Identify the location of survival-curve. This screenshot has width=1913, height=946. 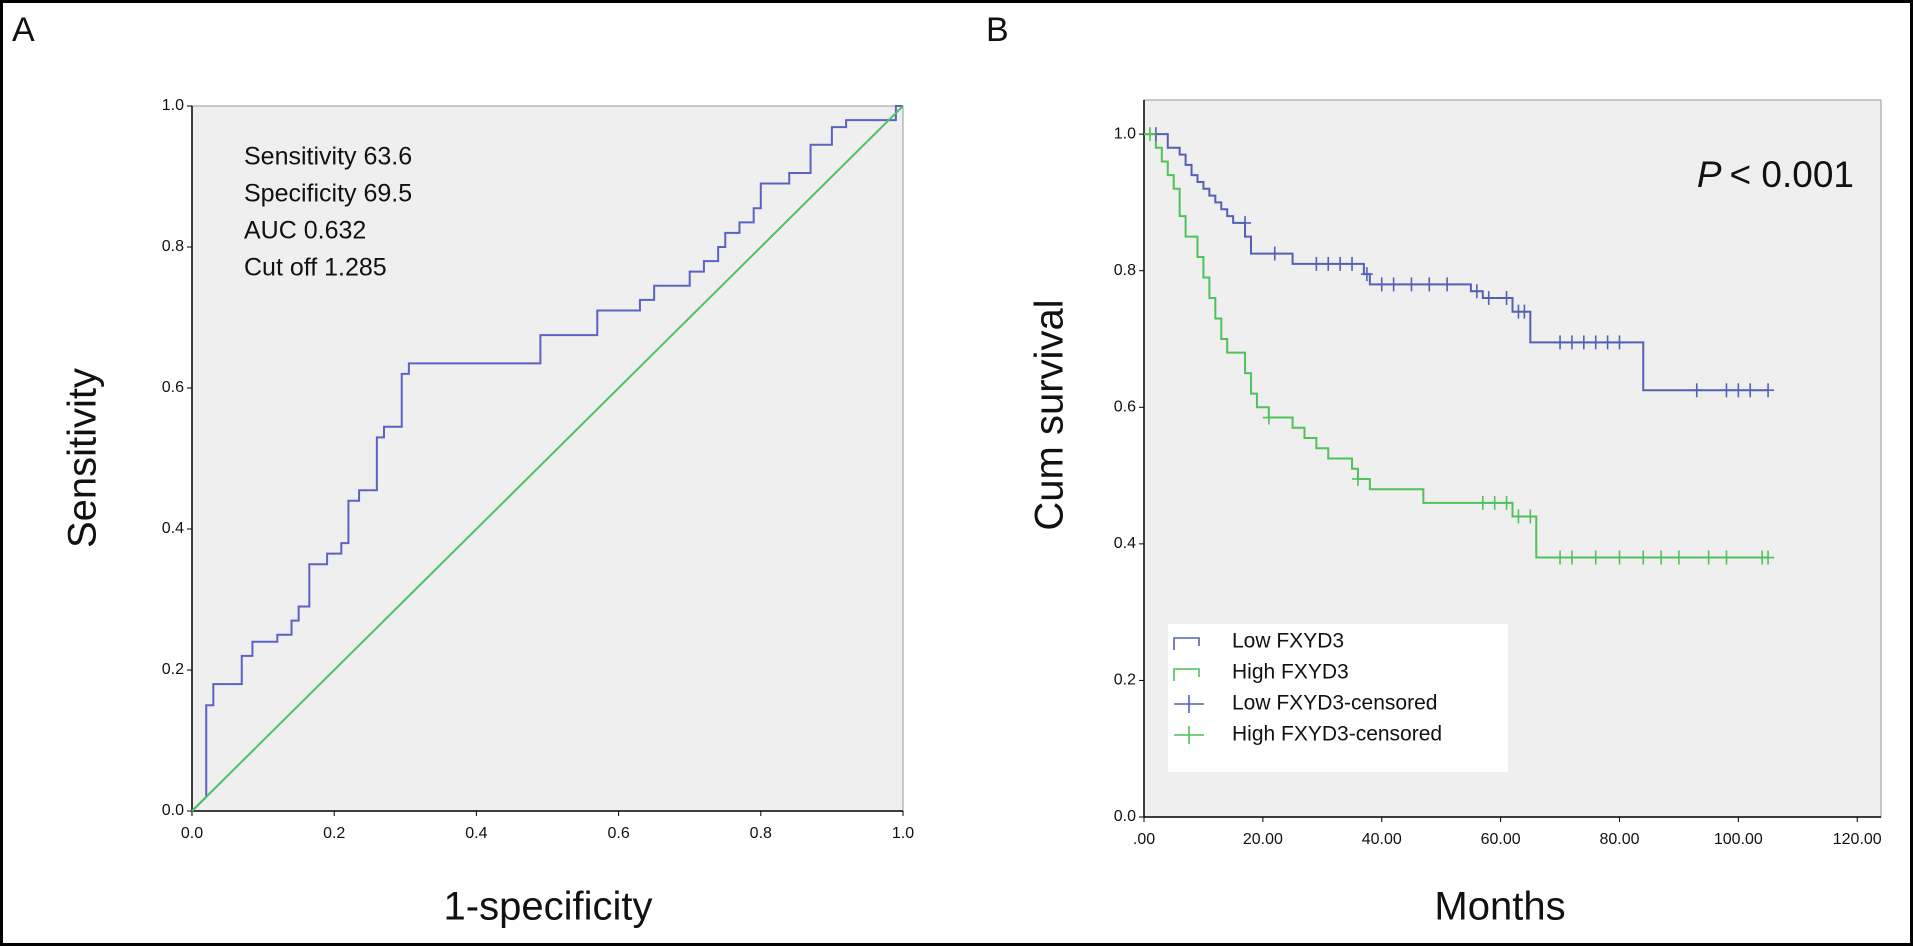
(1456, 262).